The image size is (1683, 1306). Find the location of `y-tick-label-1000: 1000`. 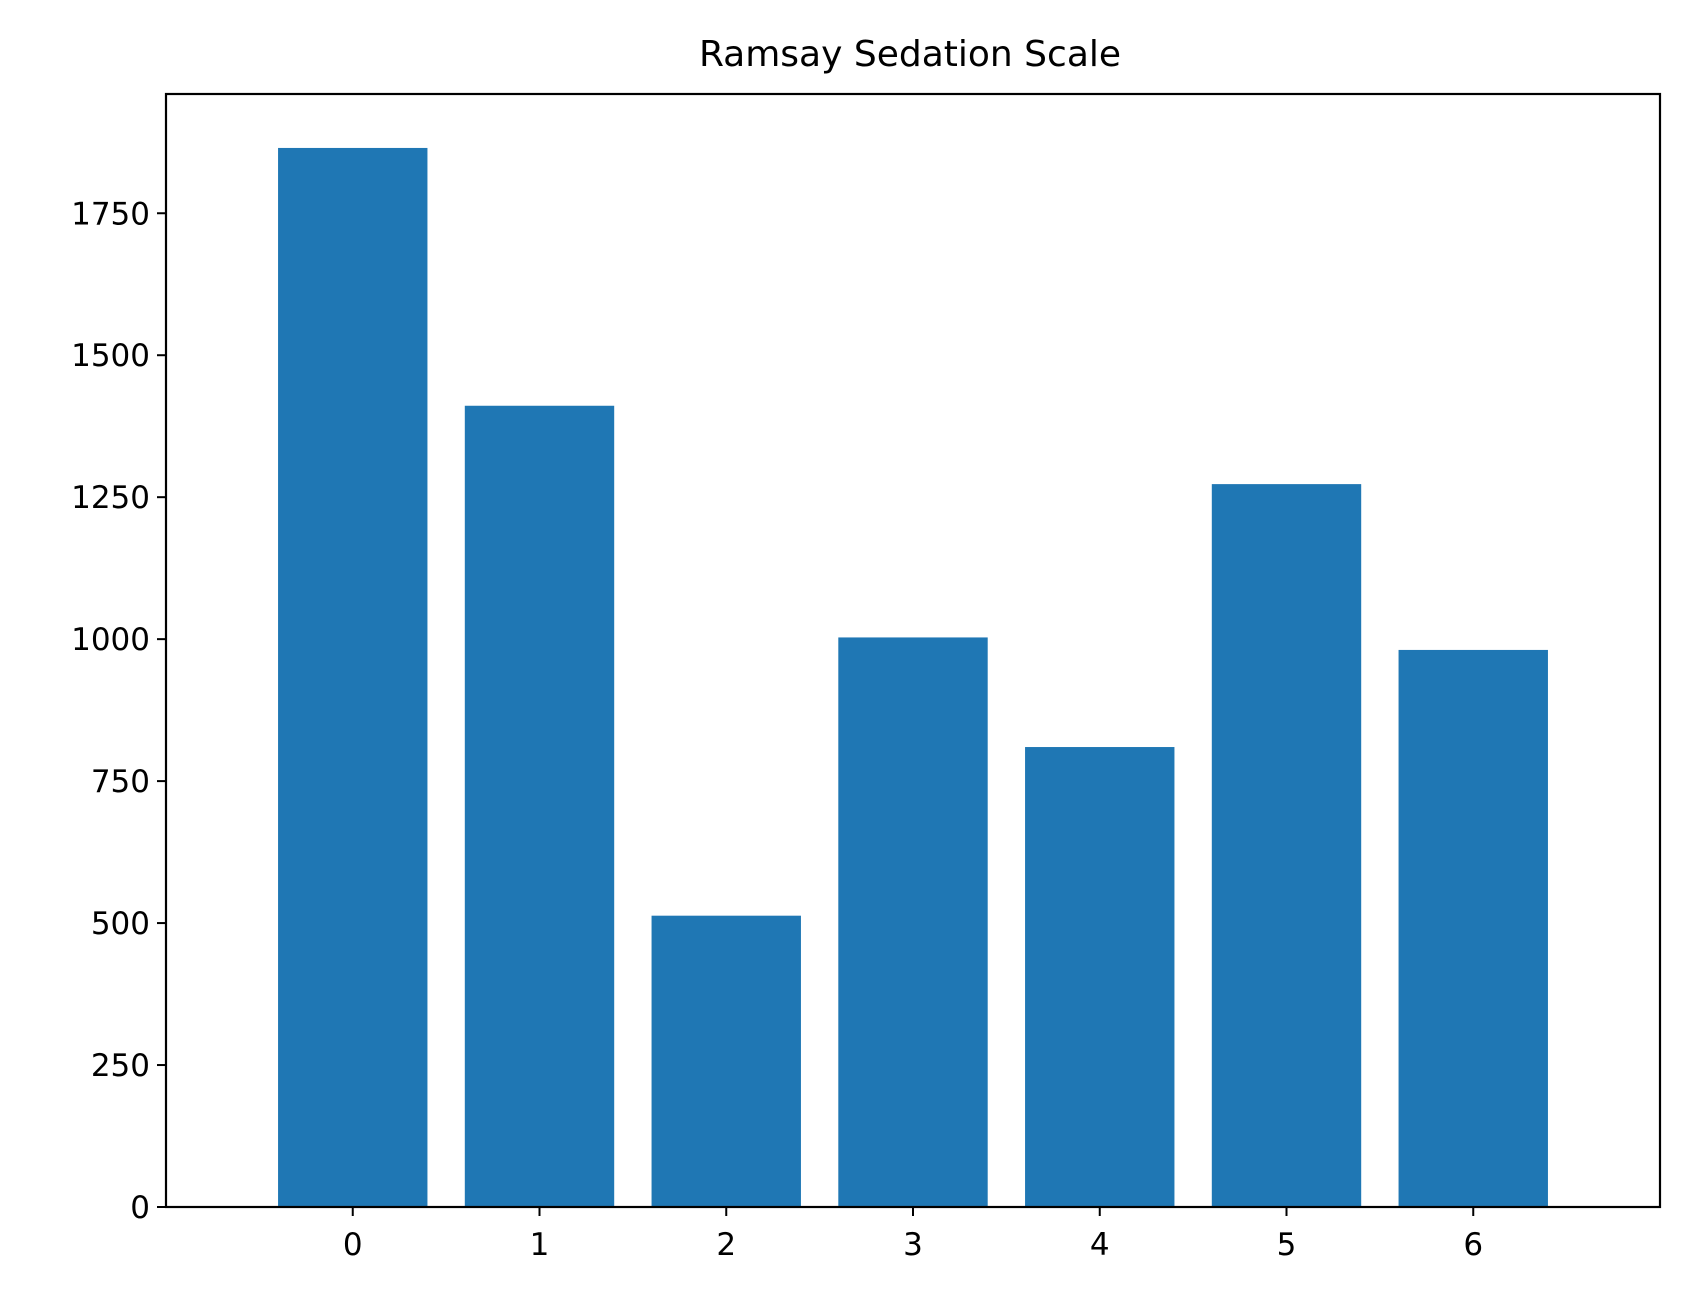

y-tick-label-1000: 1000 is located at coordinates (110, 640).